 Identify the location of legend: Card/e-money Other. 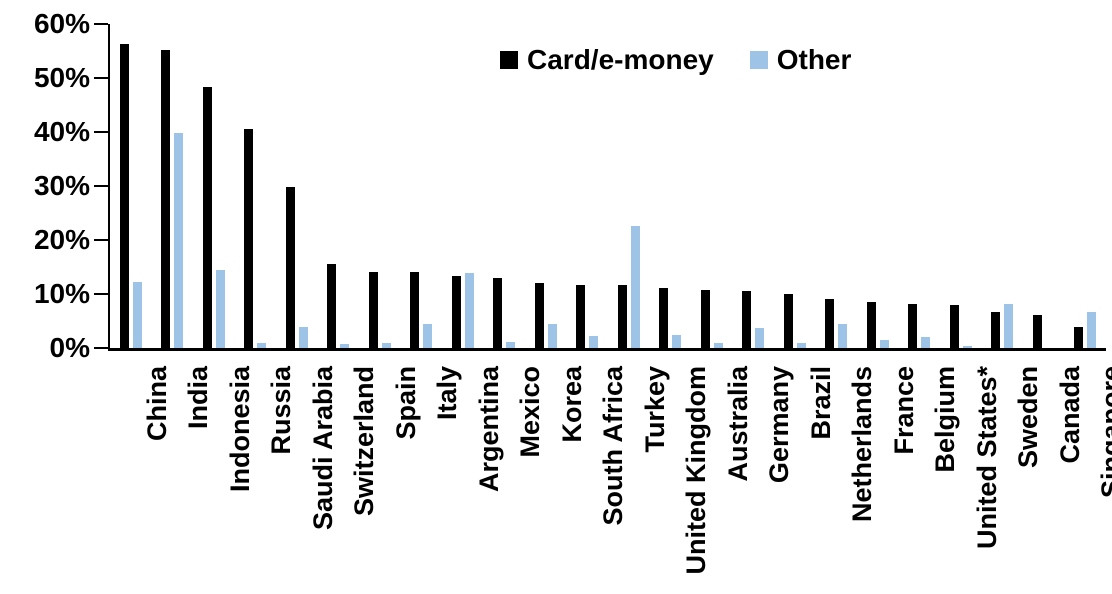
(675, 60).